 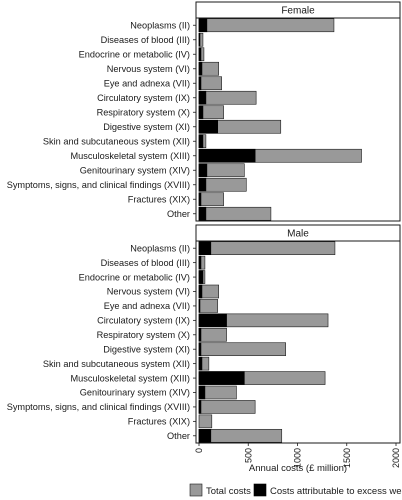 What do you see at coordinates (260, 490) in the screenshot?
I see `legend-swatch-excess-weight` at bounding box center [260, 490].